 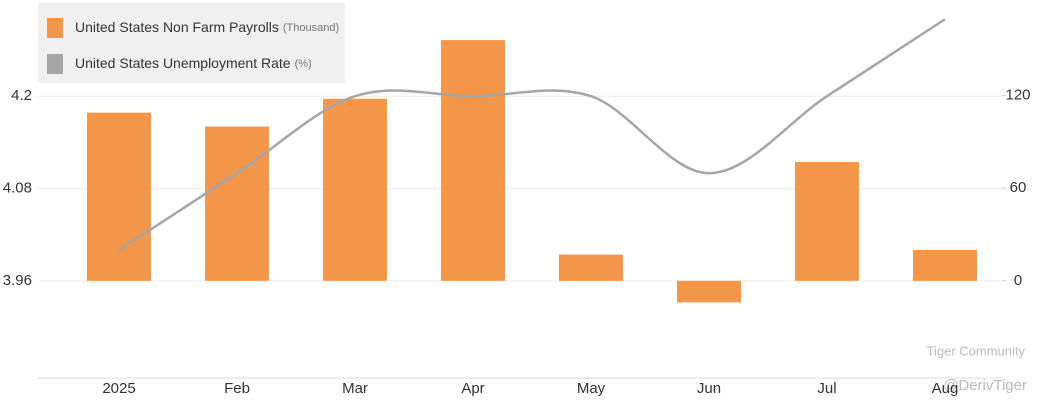 What do you see at coordinates (826, 388) in the screenshot?
I see `x-tick-label: Jul` at bounding box center [826, 388].